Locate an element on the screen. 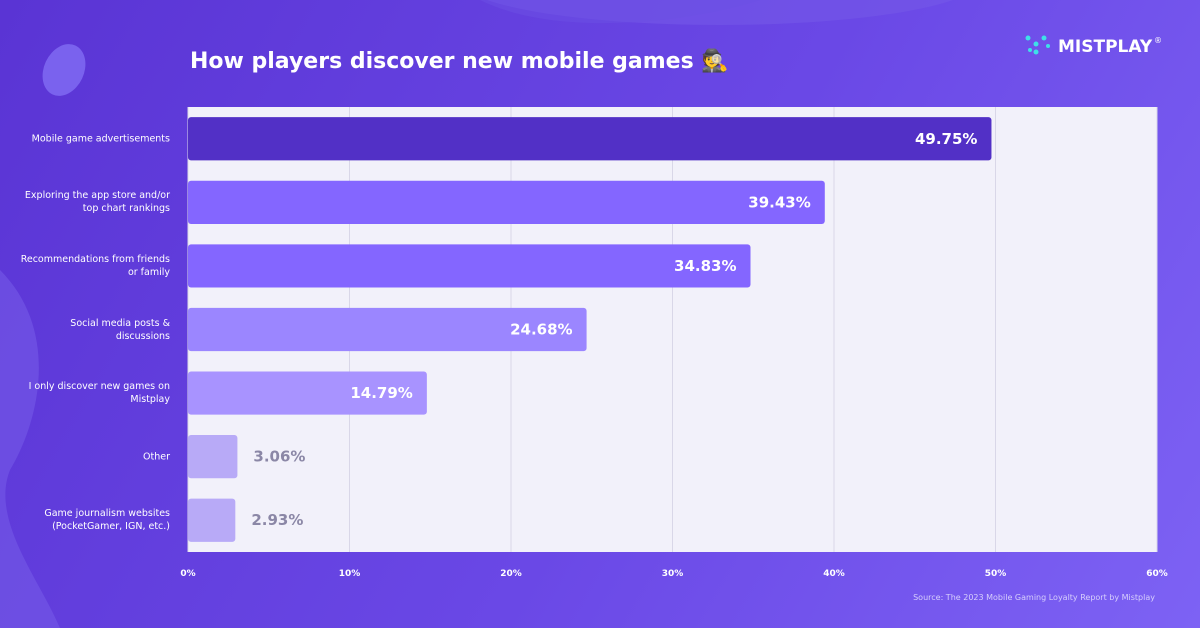 The height and width of the screenshot is (628, 1200). value-label: 3.06% is located at coordinates (279, 457).